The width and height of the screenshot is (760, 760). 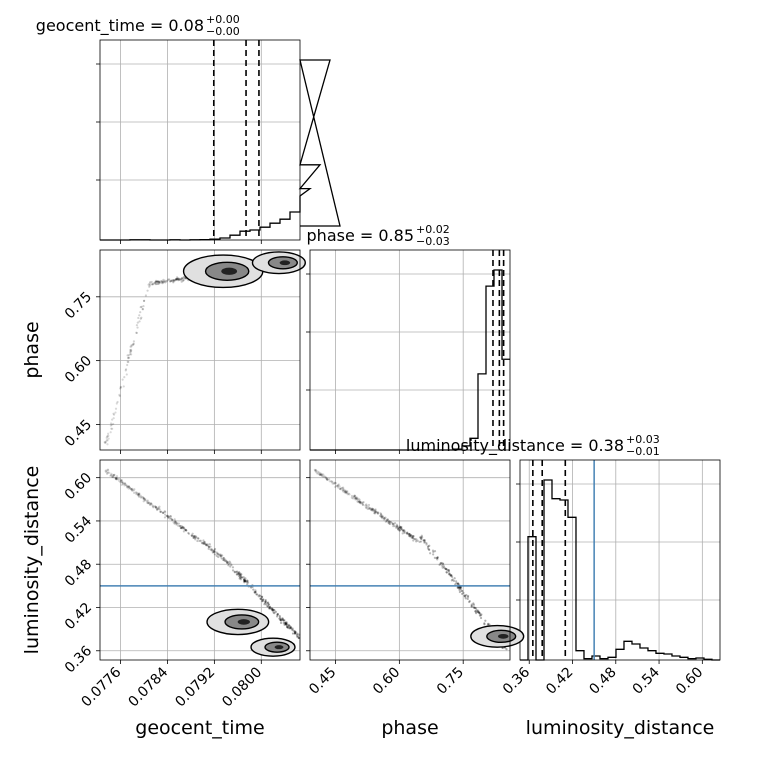 What do you see at coordinates (223, 31) in the screenshot?
I see `title-minus: −0.00` at bounding box center [223, 31].